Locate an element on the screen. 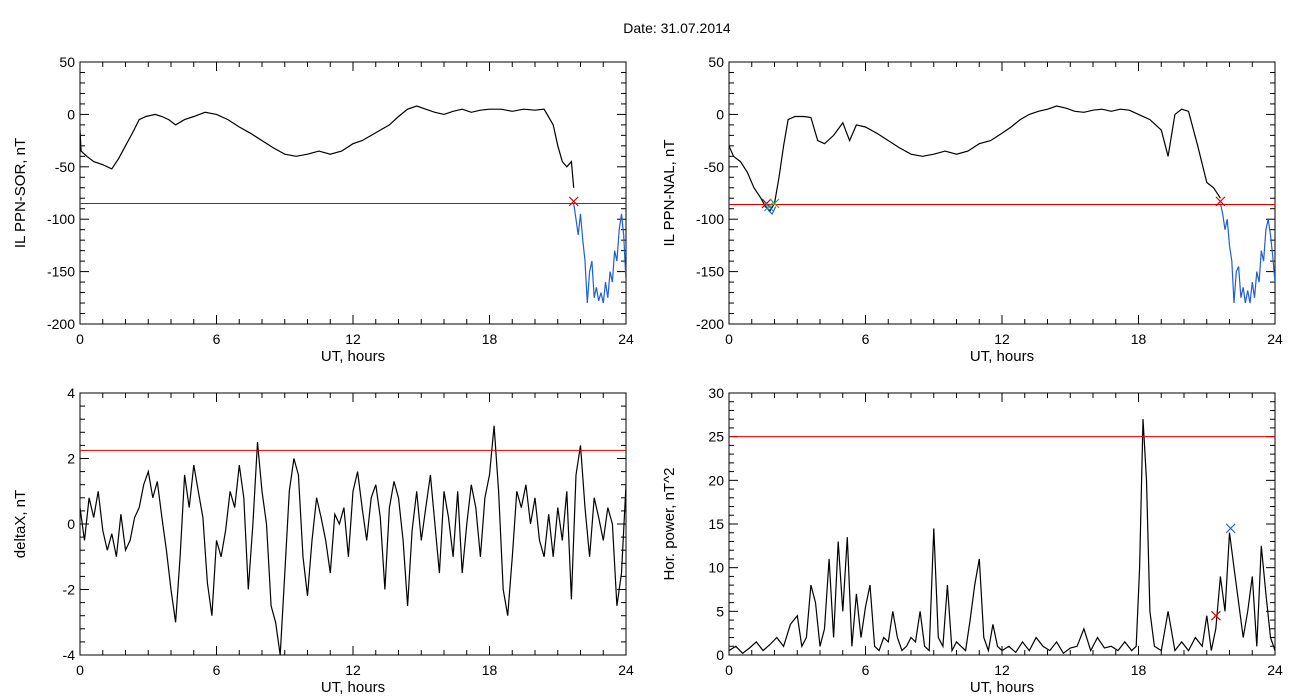 This screenshot has width=1300, height=700. figure-date-title: Date: 31.07.2014 is located at coordinates (677, 28).